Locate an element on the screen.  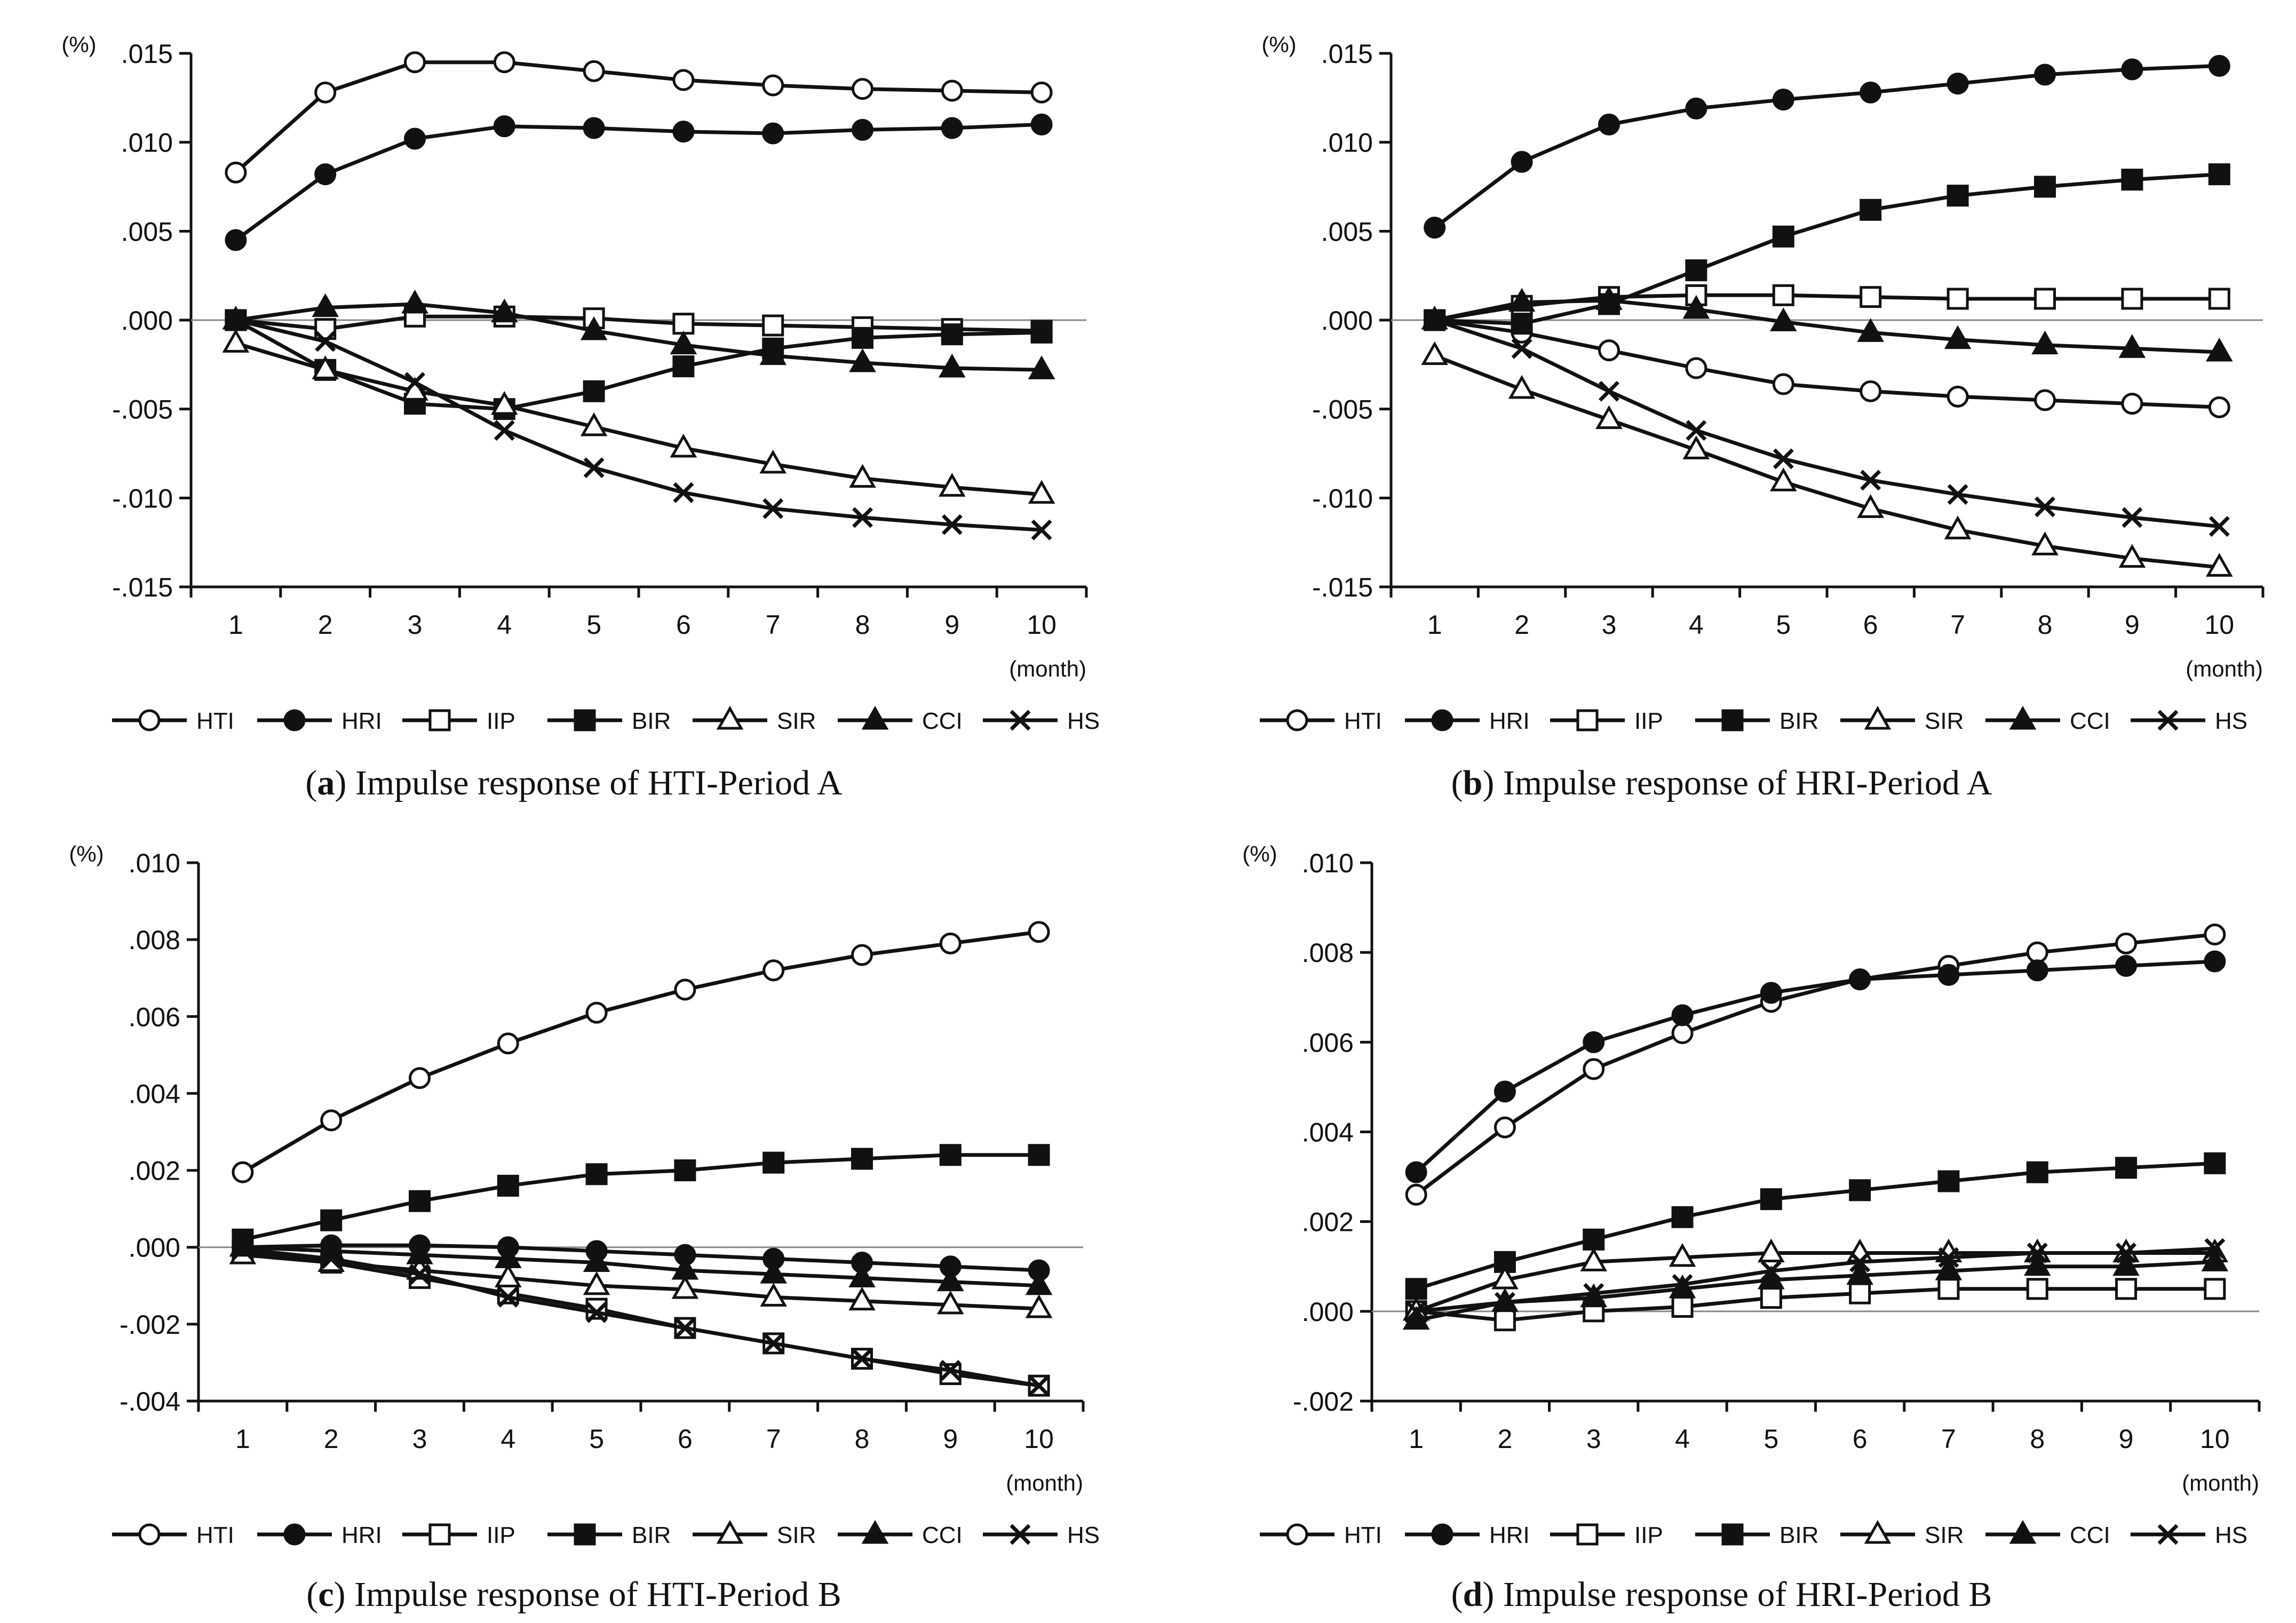
legend-item-hri: HRI is located at coordinates (319, 1535).